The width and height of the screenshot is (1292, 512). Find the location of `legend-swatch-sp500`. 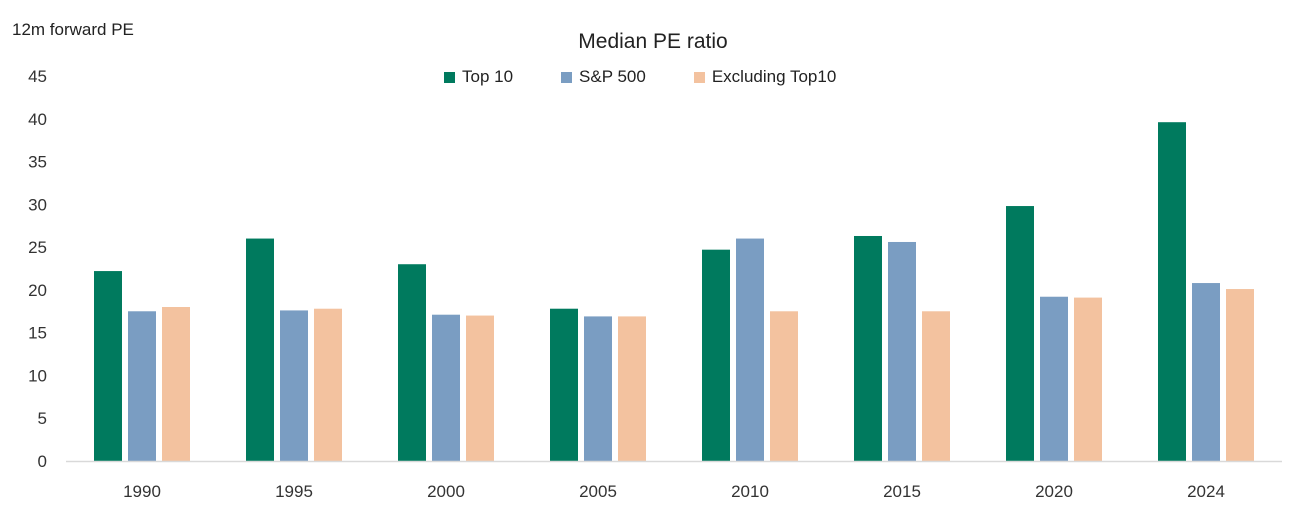

legend-swatch-sp500 is located at coordinates (567, 77).